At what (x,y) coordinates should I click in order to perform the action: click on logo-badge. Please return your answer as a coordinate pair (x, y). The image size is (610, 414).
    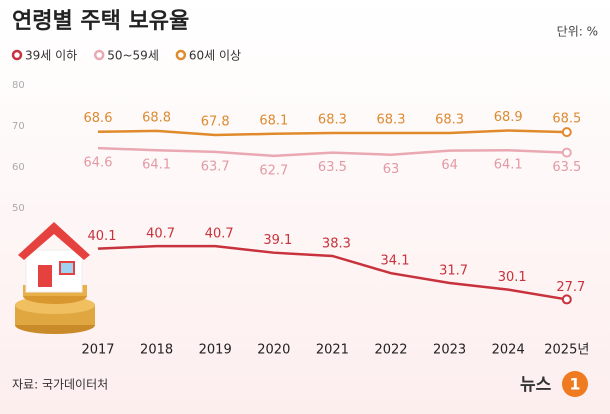
    Looking at the image, I should click on (575, 384).